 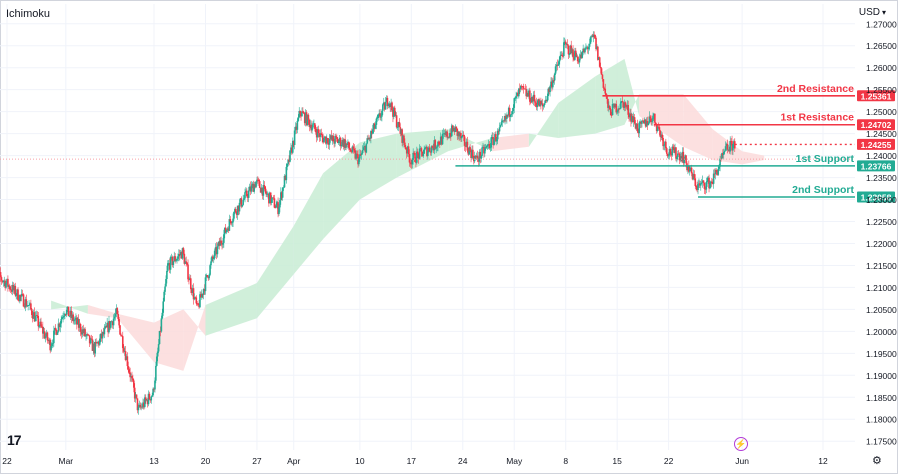 What do you see at coordinates (877, 461) in the screenshot?
I see `settings-gear-icon: ⚙` at bounding box center [877, 461].